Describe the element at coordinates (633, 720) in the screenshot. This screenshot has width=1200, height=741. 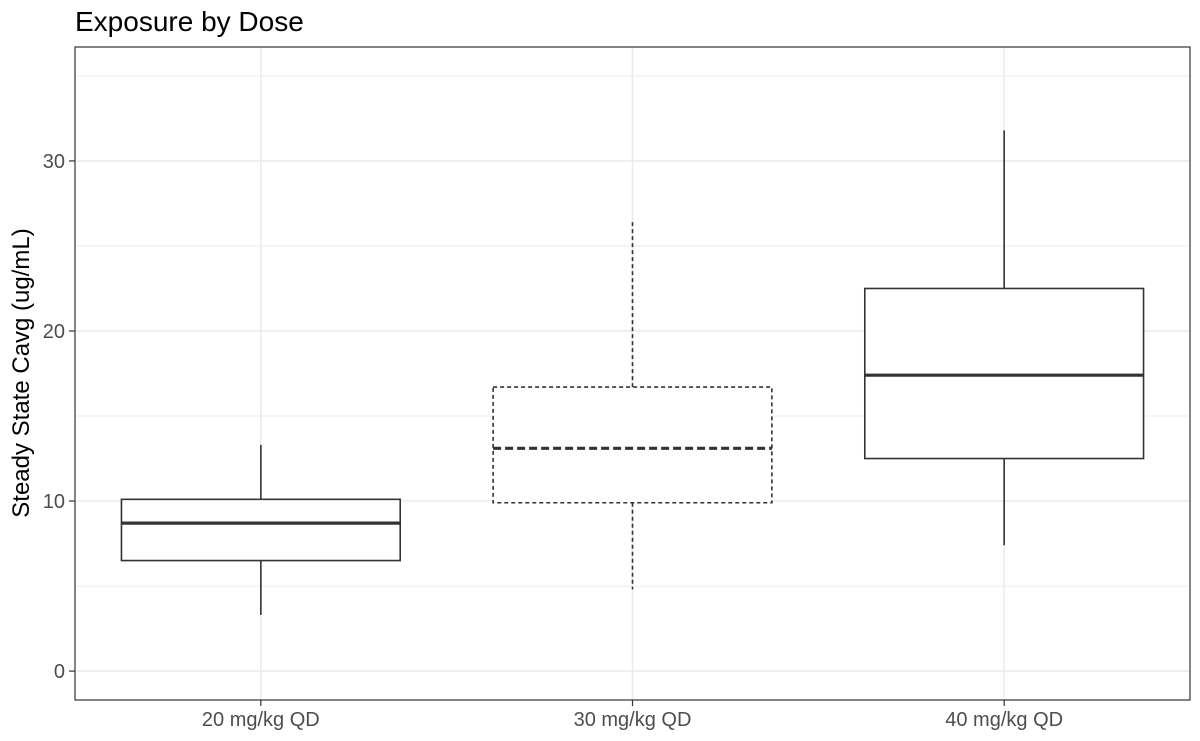
I see `x-tick-label: 30 mg/kg QD` at that location.